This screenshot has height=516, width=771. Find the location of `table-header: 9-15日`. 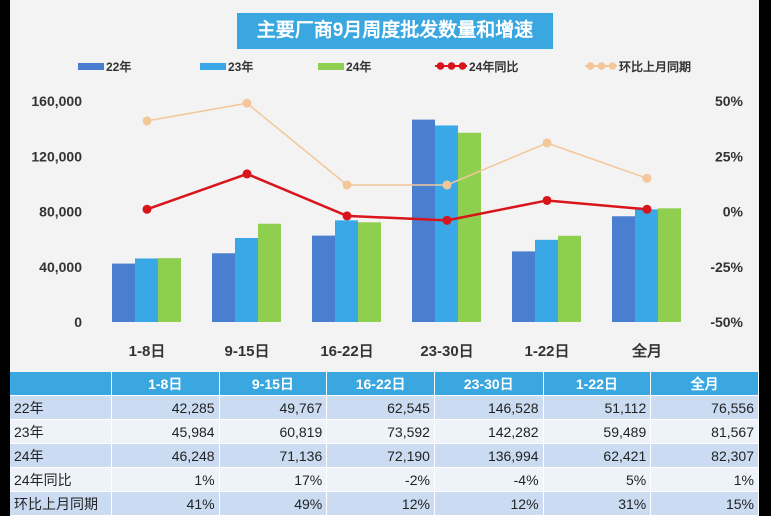

table-header: 9-15日 is located at coordinates (273, 384).